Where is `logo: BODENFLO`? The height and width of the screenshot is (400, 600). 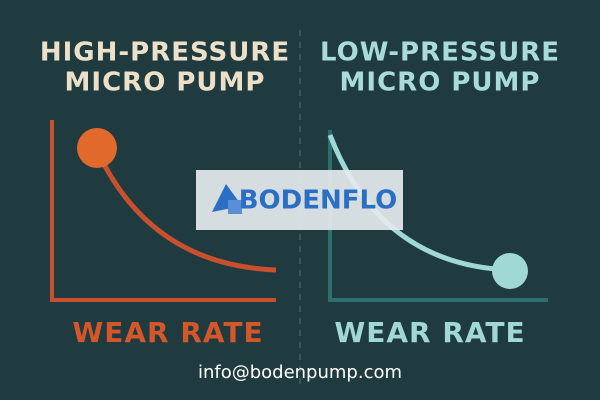 logo: BODENFLO is located at coordinates (299, 200).